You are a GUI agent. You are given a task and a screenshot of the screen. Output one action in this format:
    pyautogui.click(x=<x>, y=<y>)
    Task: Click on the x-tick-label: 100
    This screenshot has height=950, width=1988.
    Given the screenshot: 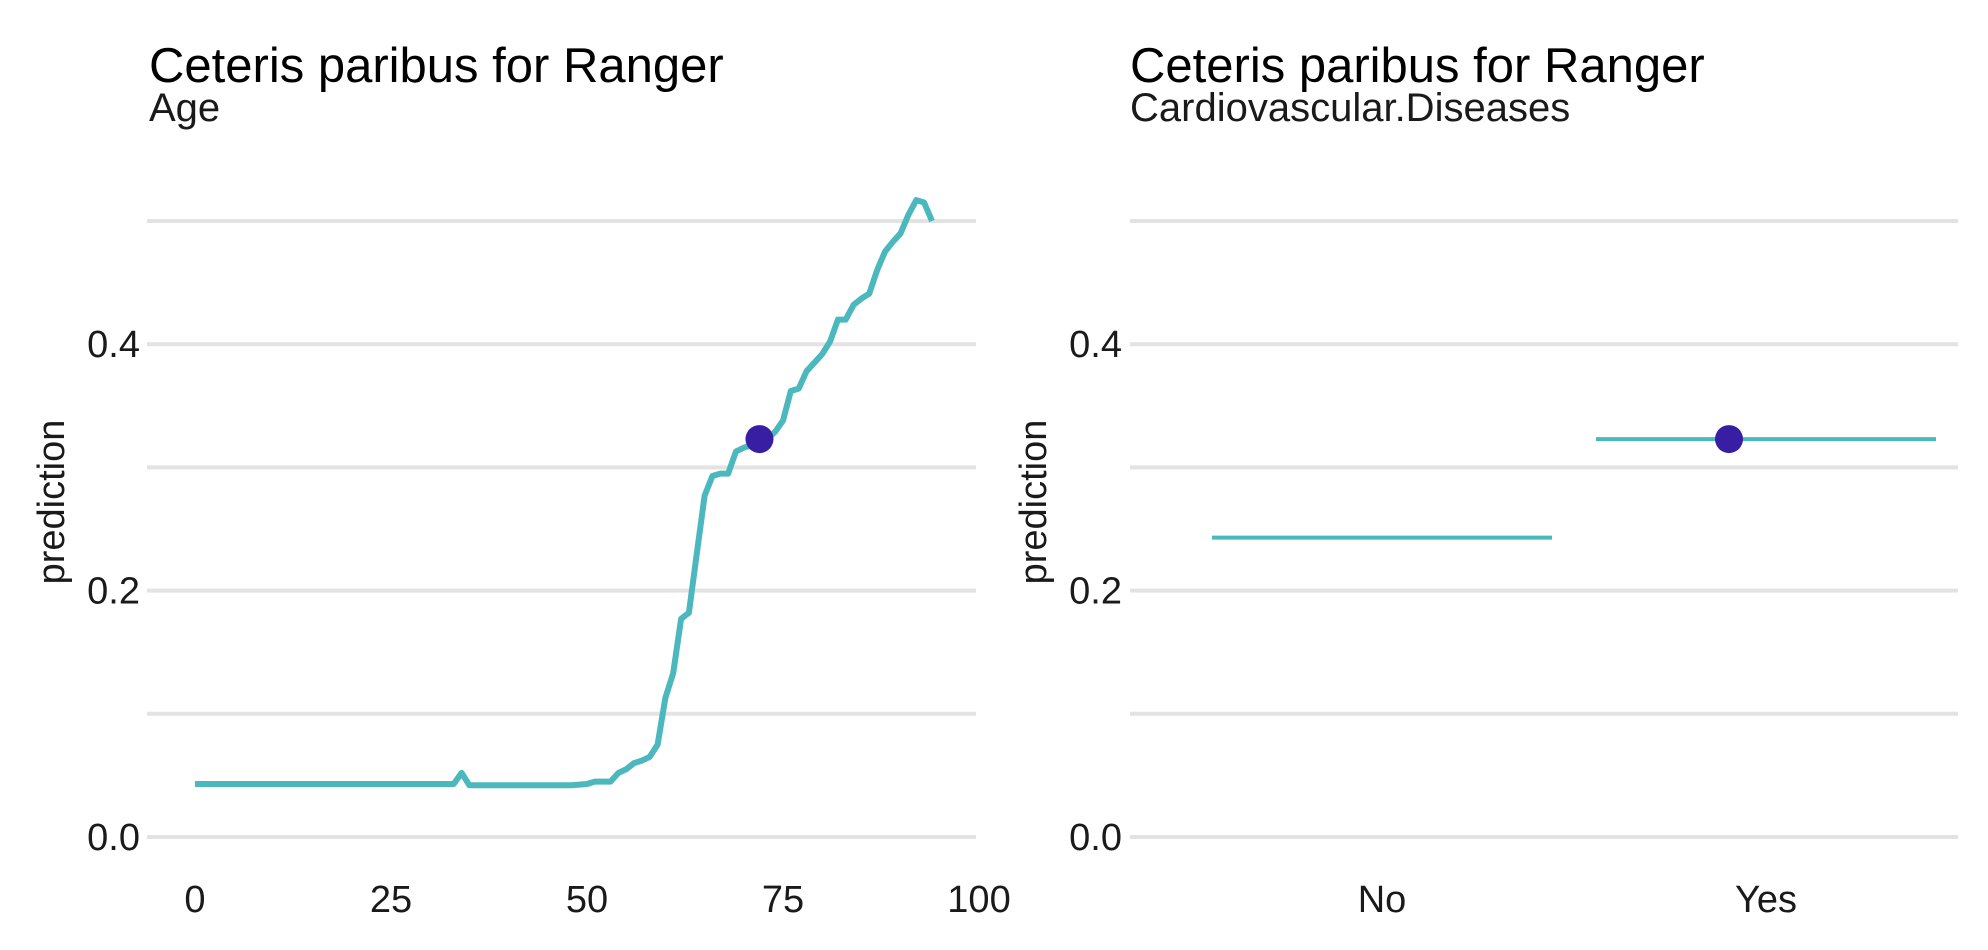 What is the action you would take?
    pyautogui.click(x=978, y=900)
    